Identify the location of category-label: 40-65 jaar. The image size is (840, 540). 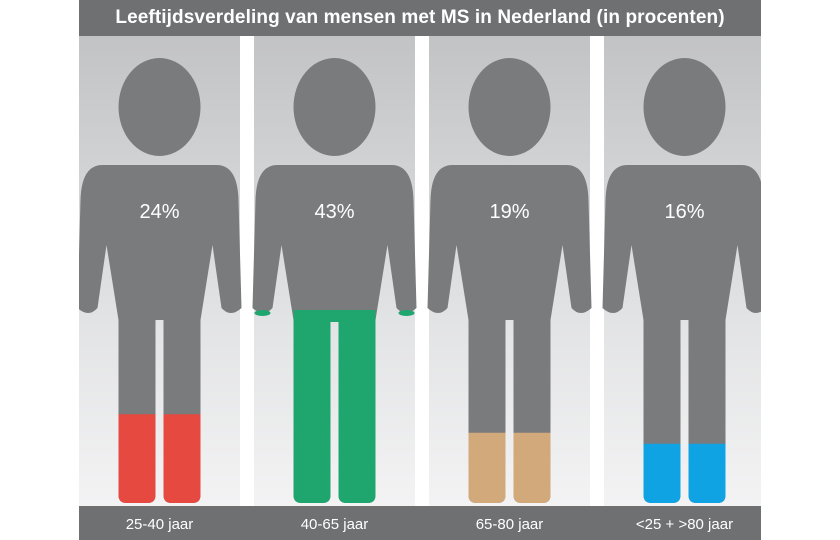
(335, 524).